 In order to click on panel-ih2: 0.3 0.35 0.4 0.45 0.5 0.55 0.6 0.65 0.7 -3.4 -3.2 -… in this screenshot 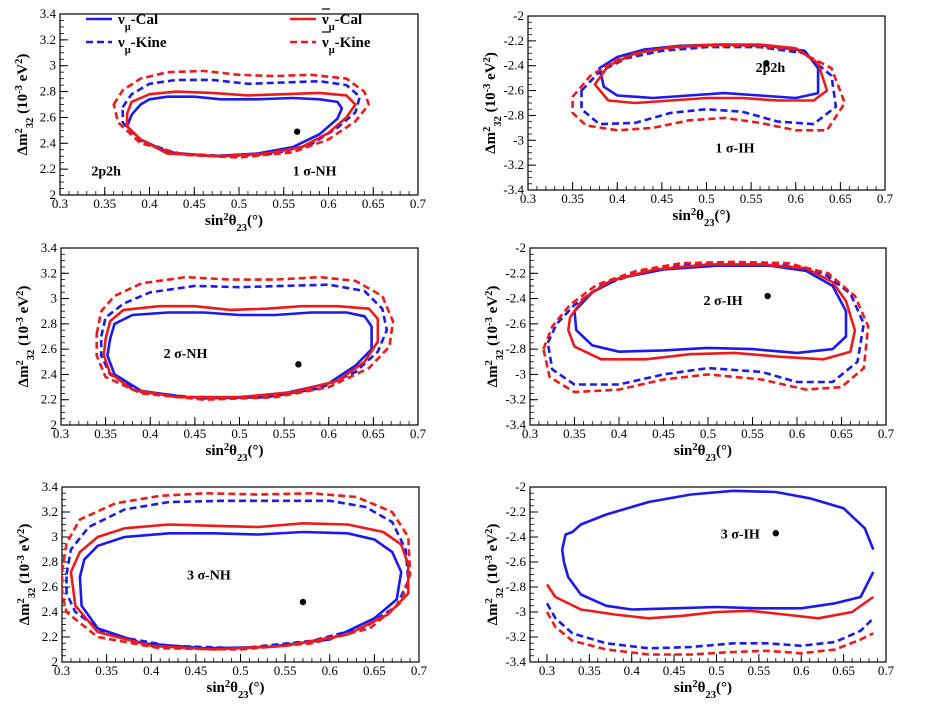, I will do `click(689, 352)`.